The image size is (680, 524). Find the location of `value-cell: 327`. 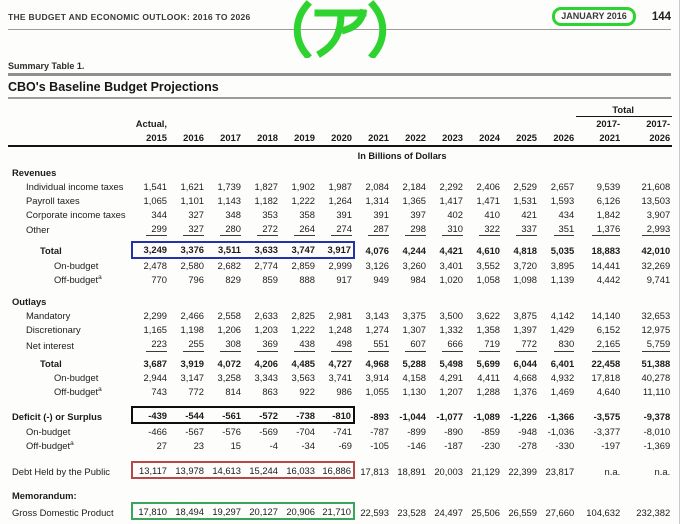

value-cell: 327 is located at coordinates (187, 229).